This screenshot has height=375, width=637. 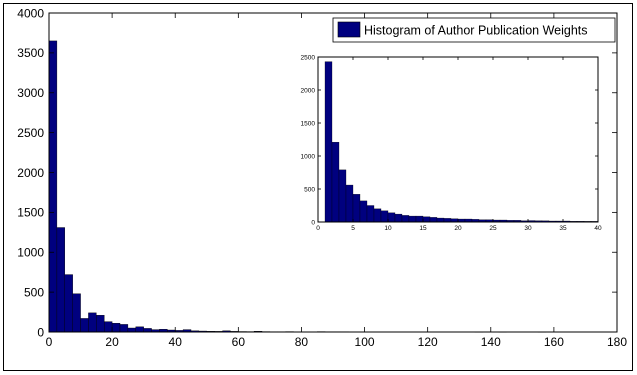 What do you see at coordinates (34, 292) in the screenshot?
I see `main-y-tick-label: 500` at bounding box center [34, 292].